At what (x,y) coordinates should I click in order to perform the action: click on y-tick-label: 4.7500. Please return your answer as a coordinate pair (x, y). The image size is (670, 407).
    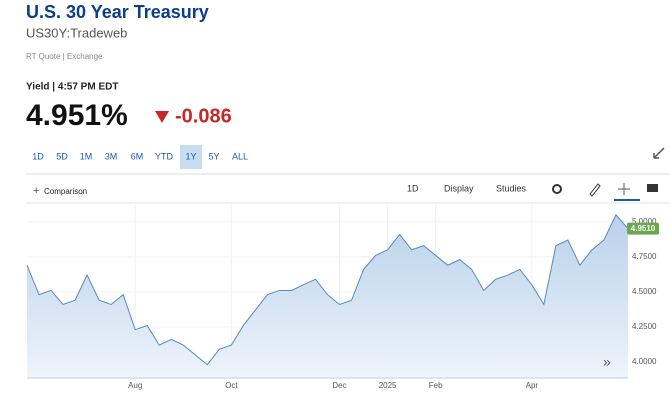
    Looking at the image, I should click on (644, 256).